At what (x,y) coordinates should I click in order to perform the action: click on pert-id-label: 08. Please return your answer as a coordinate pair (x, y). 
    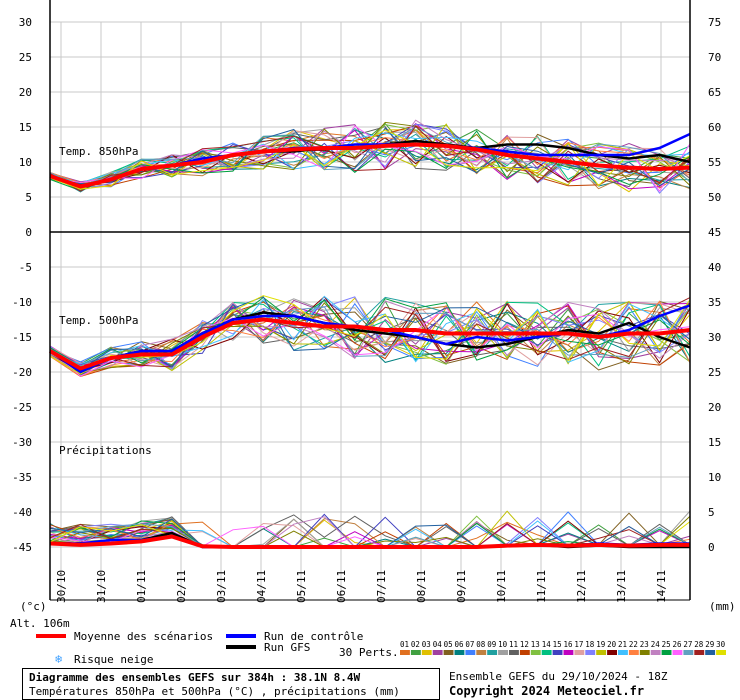
    Looking at the image, I should click on (481, 644).